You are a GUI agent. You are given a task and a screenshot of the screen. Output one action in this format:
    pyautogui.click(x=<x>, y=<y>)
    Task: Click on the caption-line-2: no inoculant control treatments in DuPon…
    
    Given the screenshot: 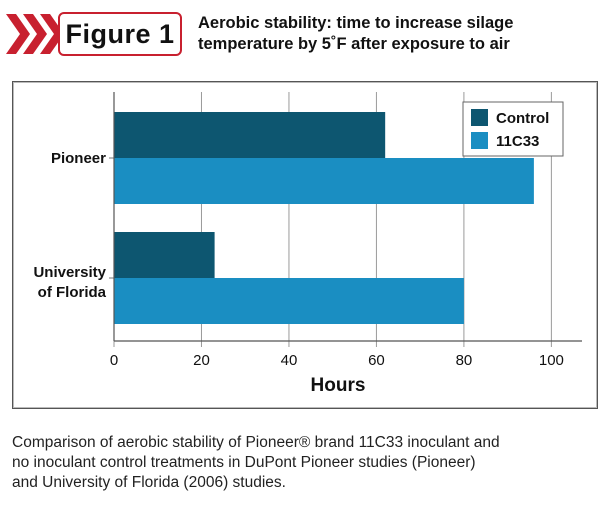 What is the action you would take?
    pyautogui.click(x=244, y=462)
    